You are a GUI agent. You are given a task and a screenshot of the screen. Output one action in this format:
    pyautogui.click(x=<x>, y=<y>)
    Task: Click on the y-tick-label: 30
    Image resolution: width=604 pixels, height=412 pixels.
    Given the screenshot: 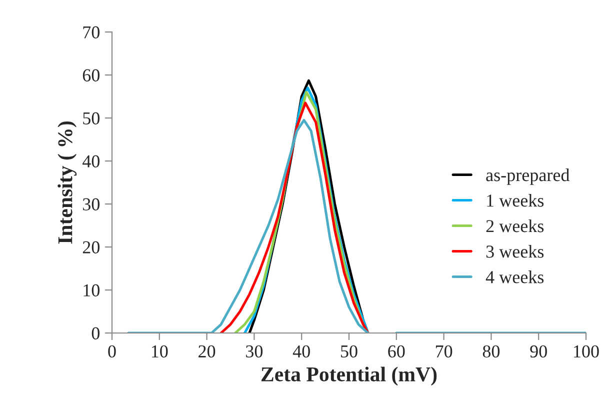 What is the action you would take?
    pyautogui.click(x=91, y=204)
    